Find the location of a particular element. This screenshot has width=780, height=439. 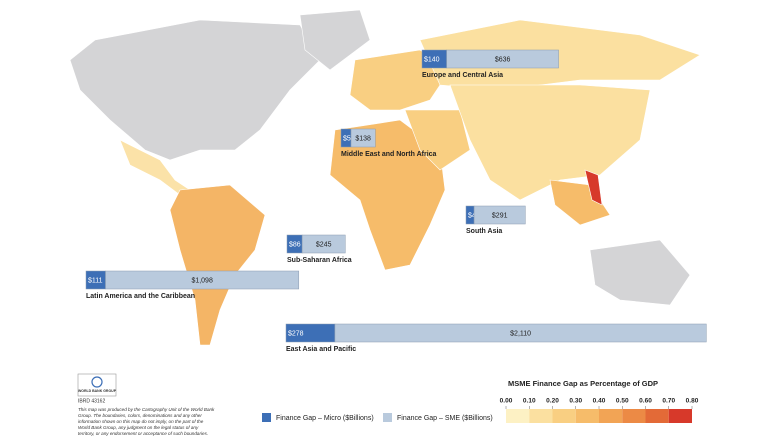

scale-tick-label: 0.70 is located at coordinates (668, 401).